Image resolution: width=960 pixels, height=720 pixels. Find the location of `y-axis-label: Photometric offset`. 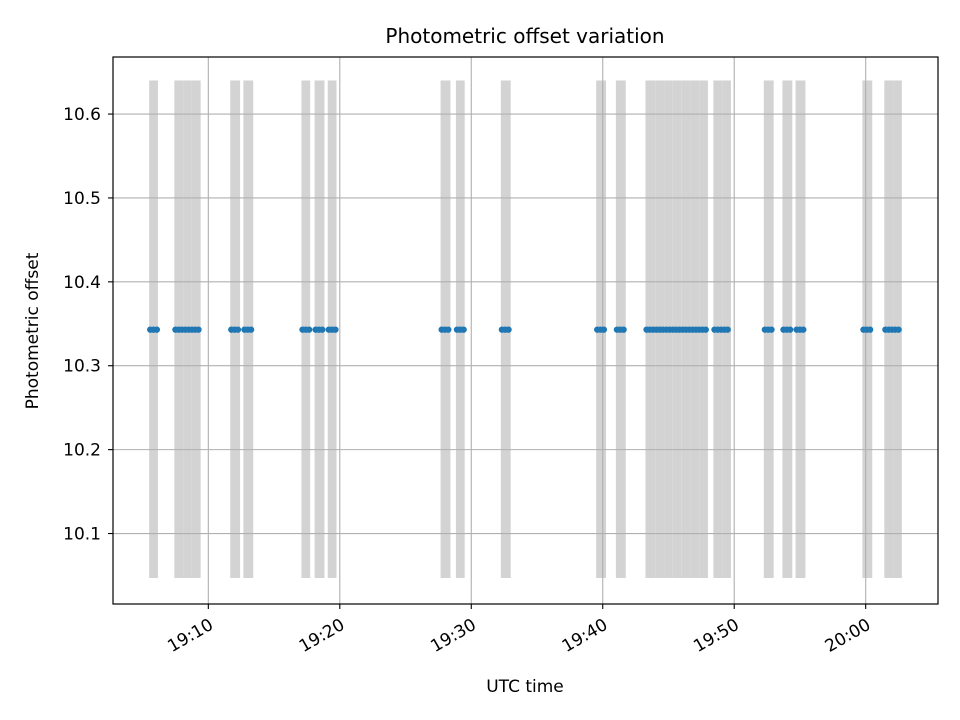

y-axis-label: Photometric offset is located at coordinates (33, 330).